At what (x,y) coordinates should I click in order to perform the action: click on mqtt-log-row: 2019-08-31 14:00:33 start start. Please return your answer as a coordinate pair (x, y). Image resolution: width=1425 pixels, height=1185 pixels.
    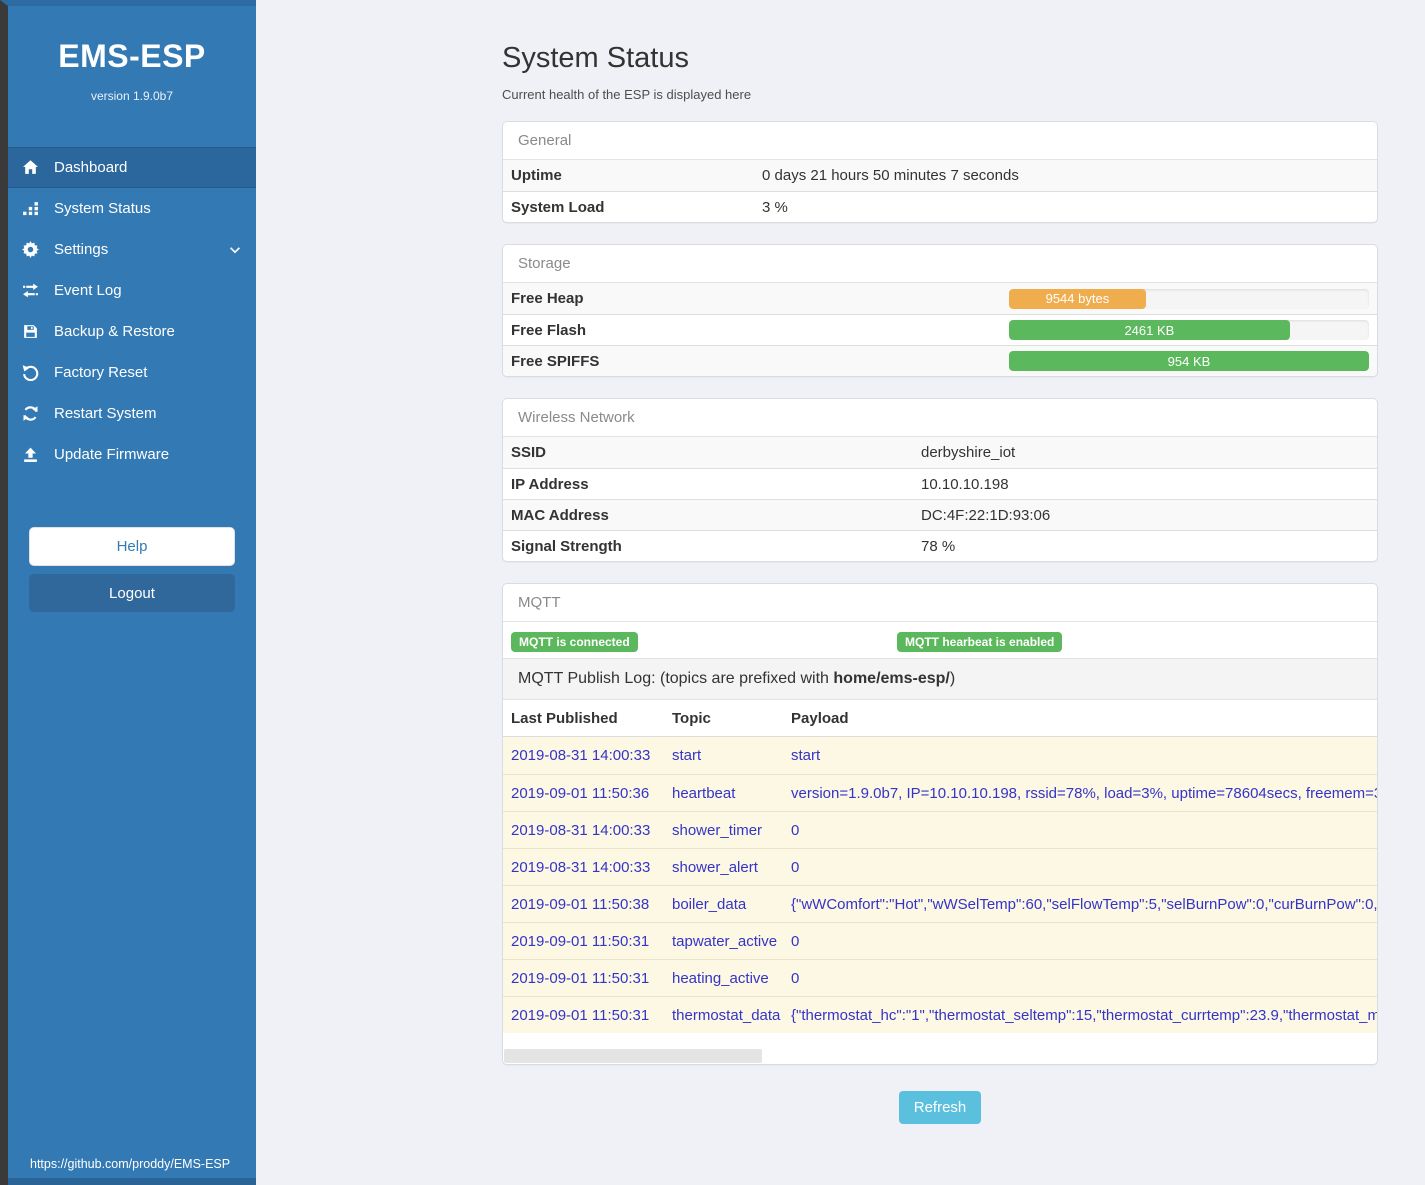
    Looking at the image, I should click on (940, 755).